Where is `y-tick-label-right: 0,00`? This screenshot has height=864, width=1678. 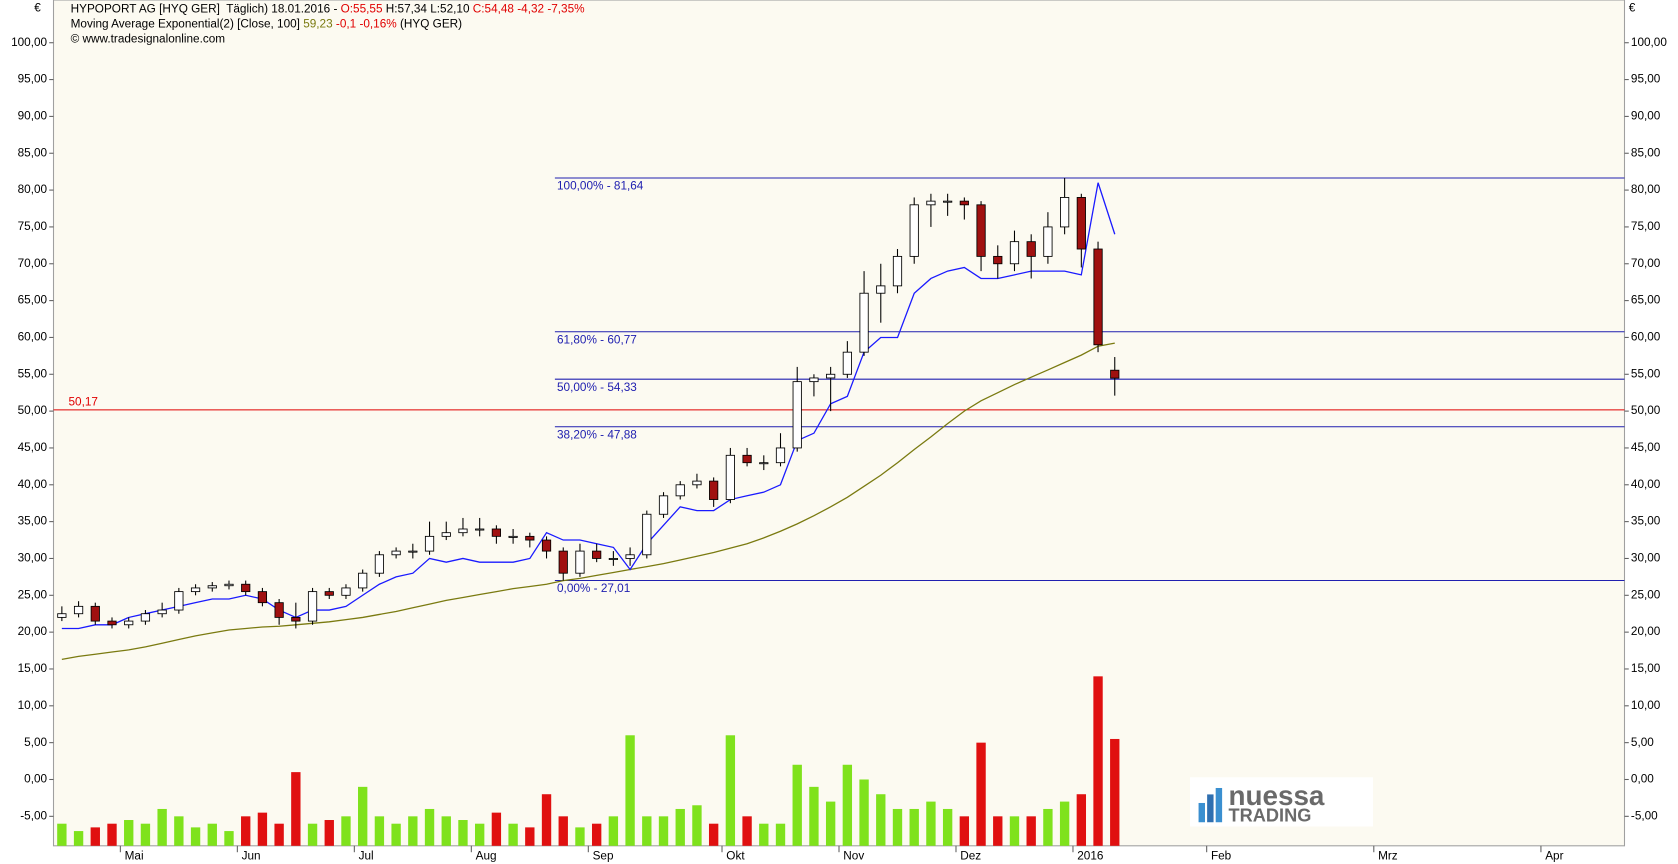 y-tick-label-right: 0,00 is located at coordinates (1642, 779).